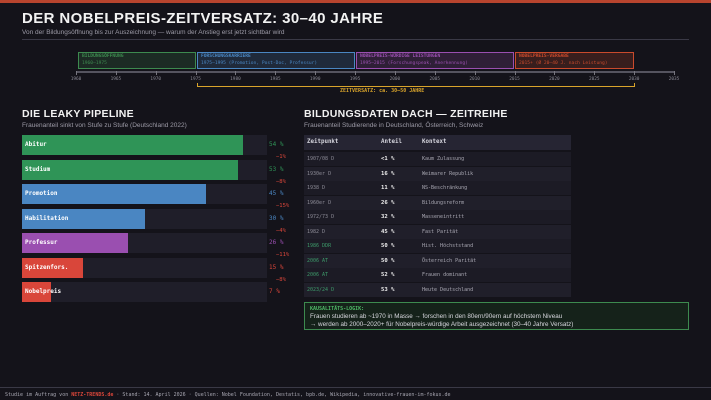 The height and width of the screenshot is (400, 711). What do you see at coordinates (448, 289) in the screenshot?
I see `table-cell-context: Heute Deutschland` at bounding box center [448, 289].